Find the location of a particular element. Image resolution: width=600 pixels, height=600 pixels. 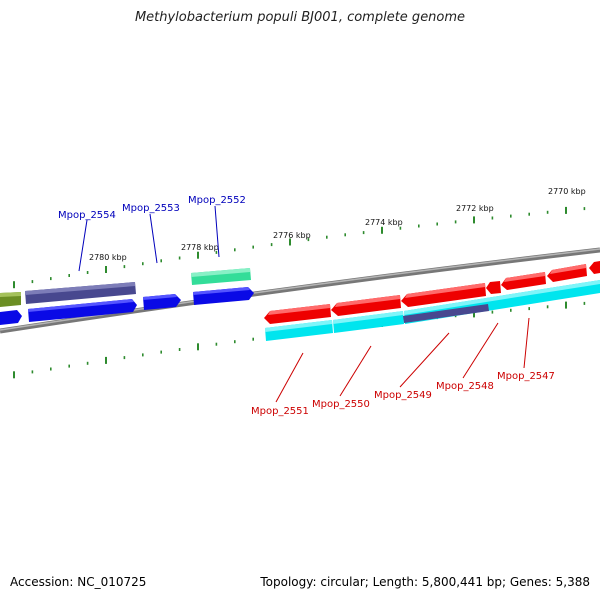

accession-text: Accession: NC_010725 is located at coordinates (78, 582).